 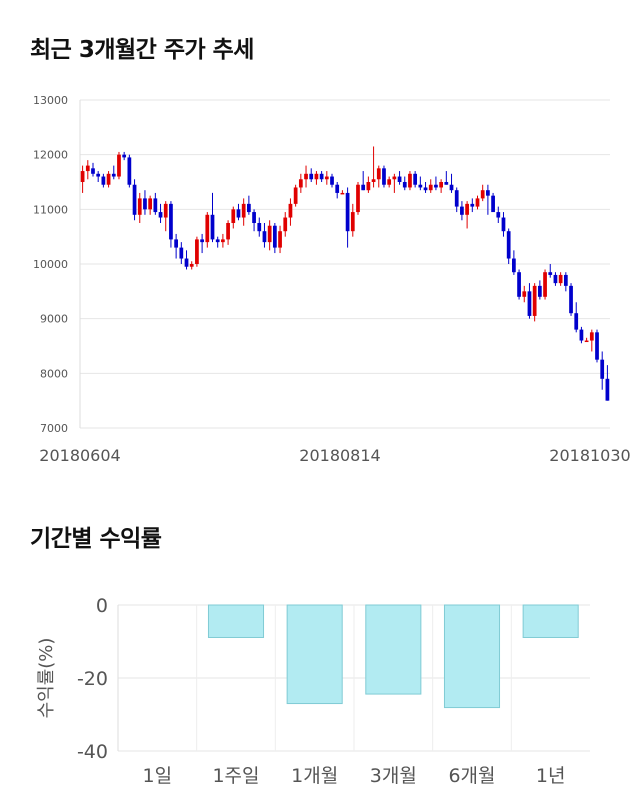 What do you see at coordinates (235, 776) in the screenshot?
I see `returns-x-tick-label: 1주일` at bounding box center [235, 776].